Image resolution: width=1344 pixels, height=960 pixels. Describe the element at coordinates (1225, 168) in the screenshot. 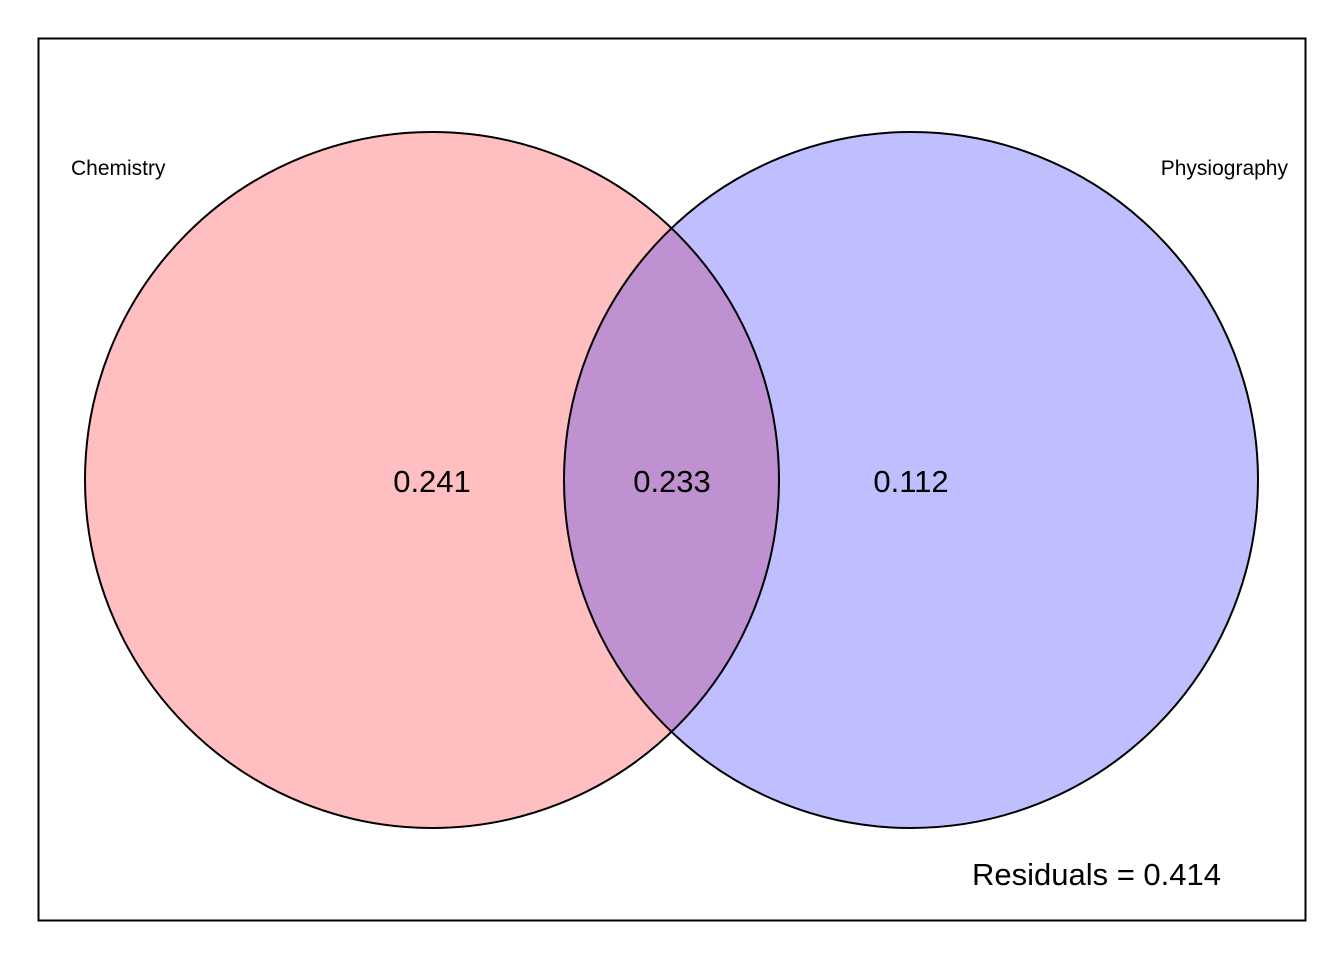

I see `physiography-label: Physiography` at that location.